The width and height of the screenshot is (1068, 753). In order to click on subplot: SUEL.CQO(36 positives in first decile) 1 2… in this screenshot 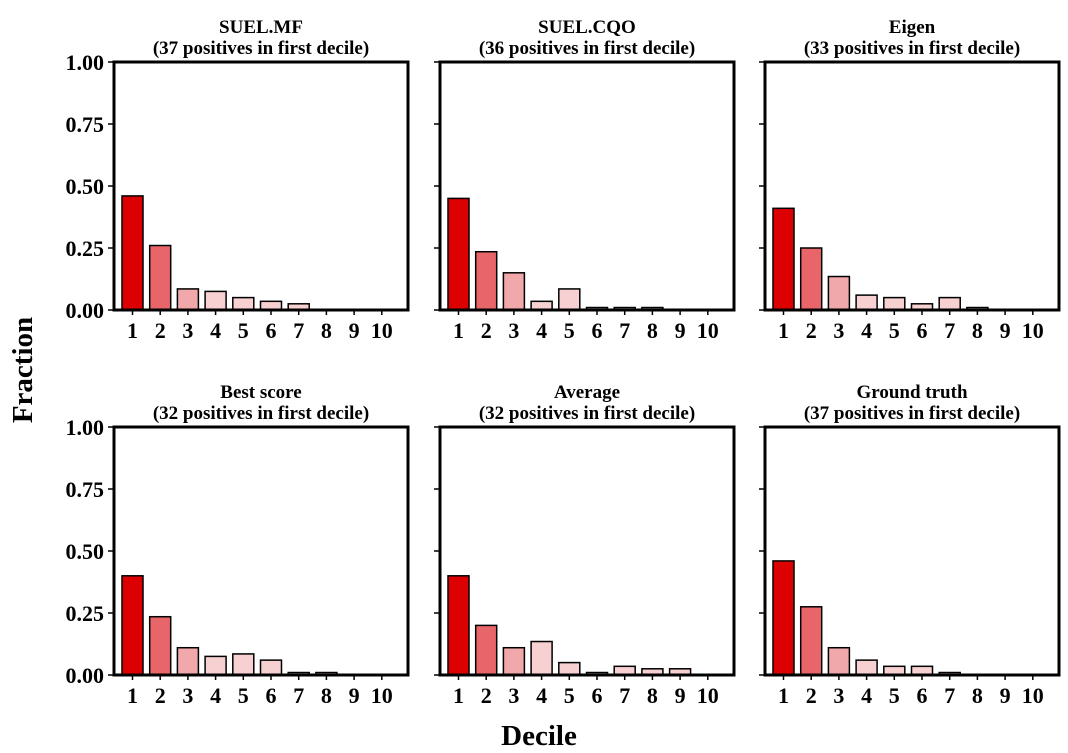, I will do `click(585, 180)`.